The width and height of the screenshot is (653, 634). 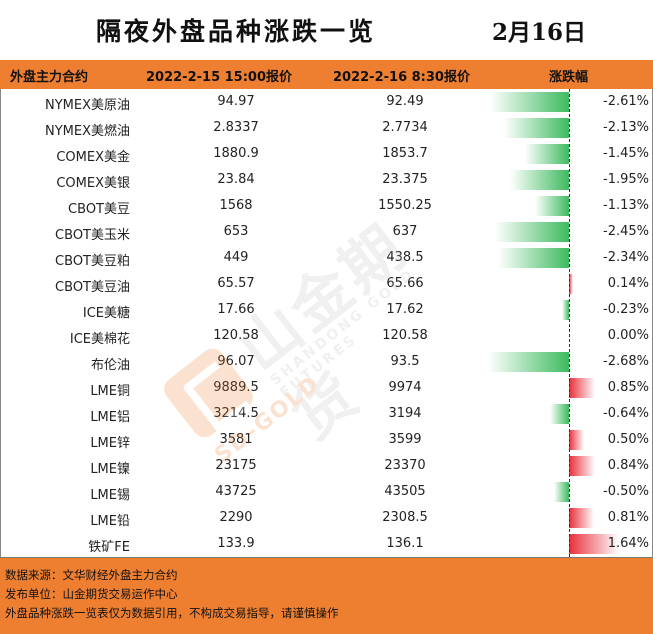 What do you see at coordinates (405, 309) in the screenshot?
I see `cell-price2: 17.62` at bounding box center [405, 309].